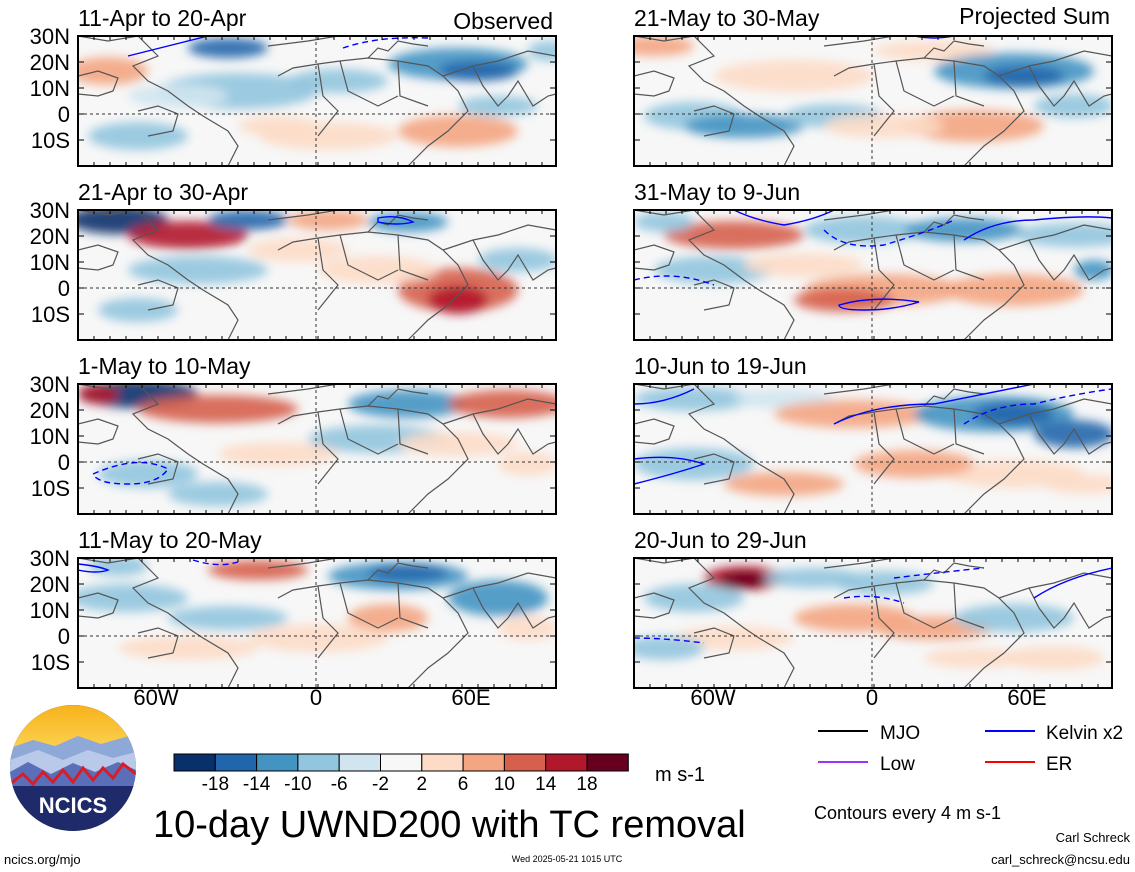  I want to click on panel-title: 20-Jun to 29-Jun, so click(720, 540).